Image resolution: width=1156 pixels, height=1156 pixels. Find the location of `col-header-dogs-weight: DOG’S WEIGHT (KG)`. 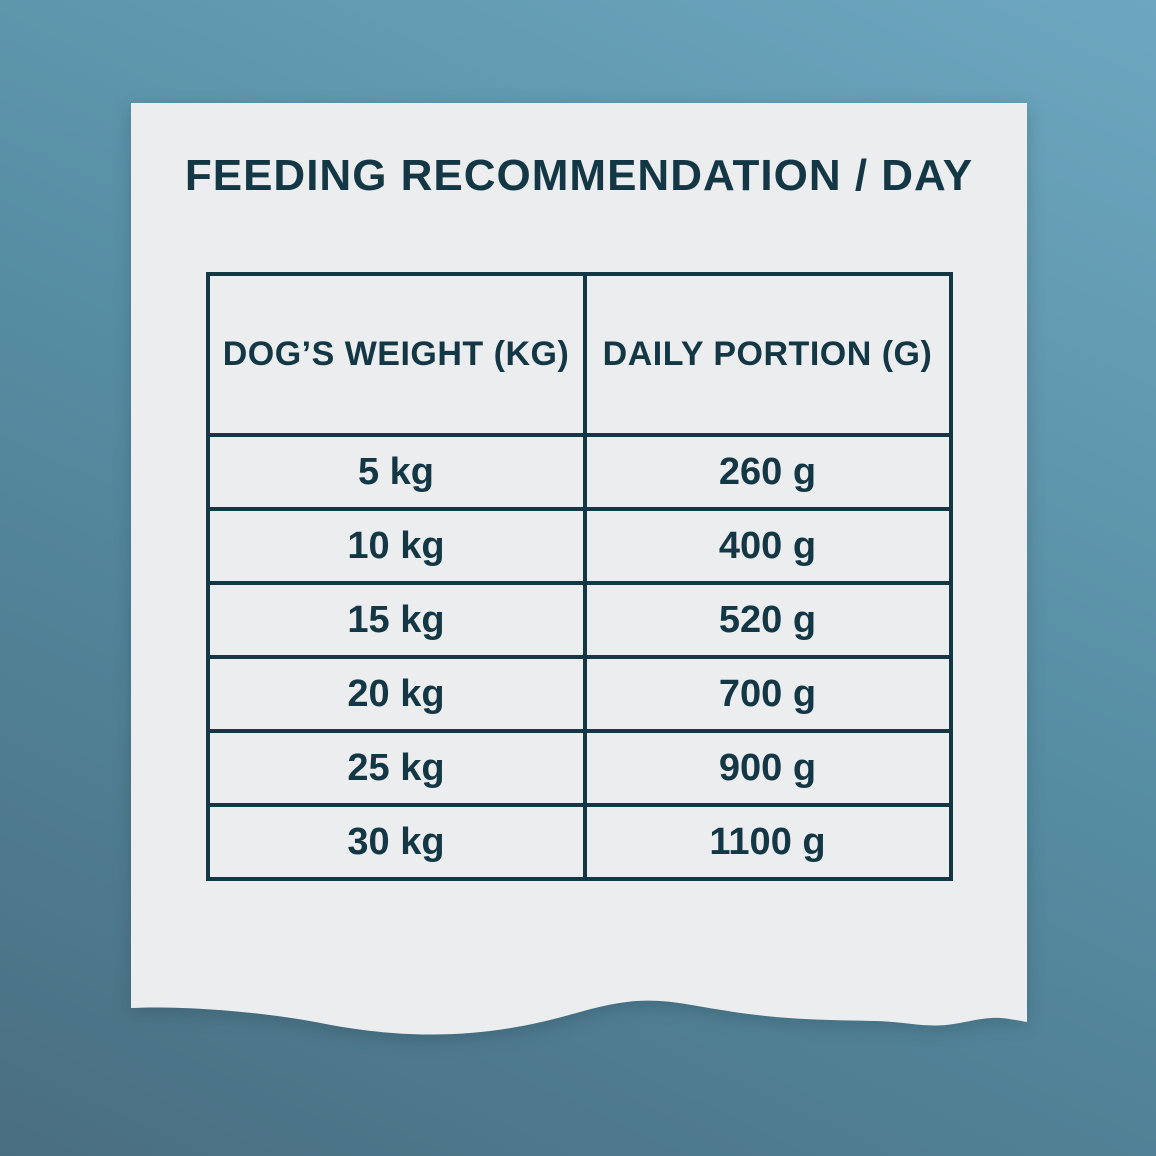

col-header-dogs-weight: DOG’S WEIGHT (KG) is located at coordinates (396, 354).